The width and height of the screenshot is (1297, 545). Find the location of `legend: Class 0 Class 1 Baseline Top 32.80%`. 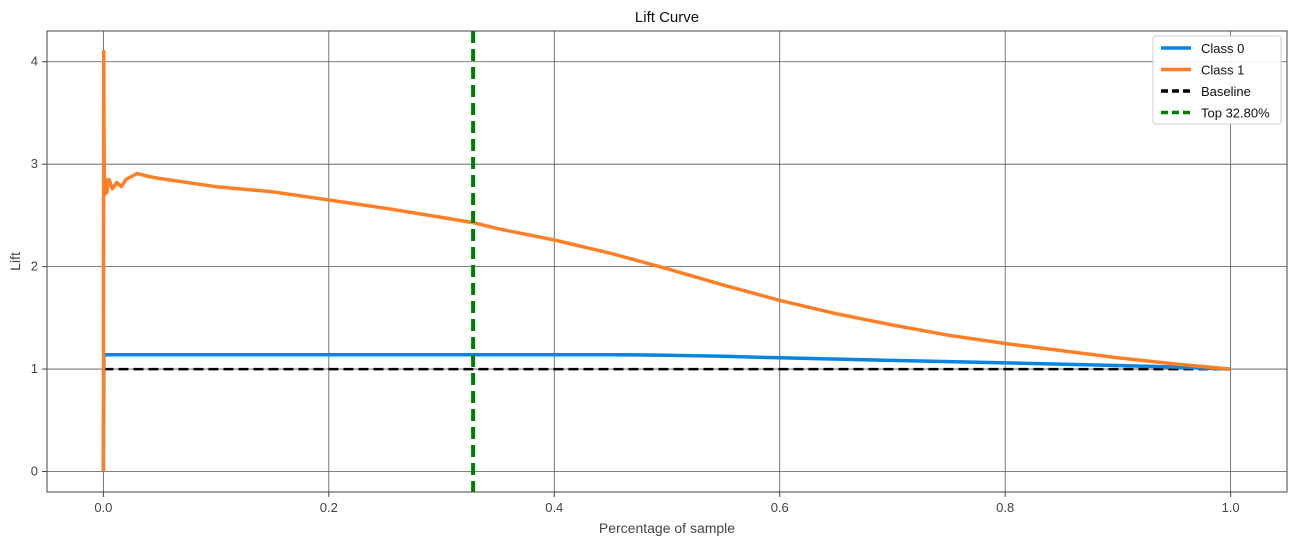

legend: Class 0 Class 1 Baseline Top 32.80% is located at coordinates (1217, 80).